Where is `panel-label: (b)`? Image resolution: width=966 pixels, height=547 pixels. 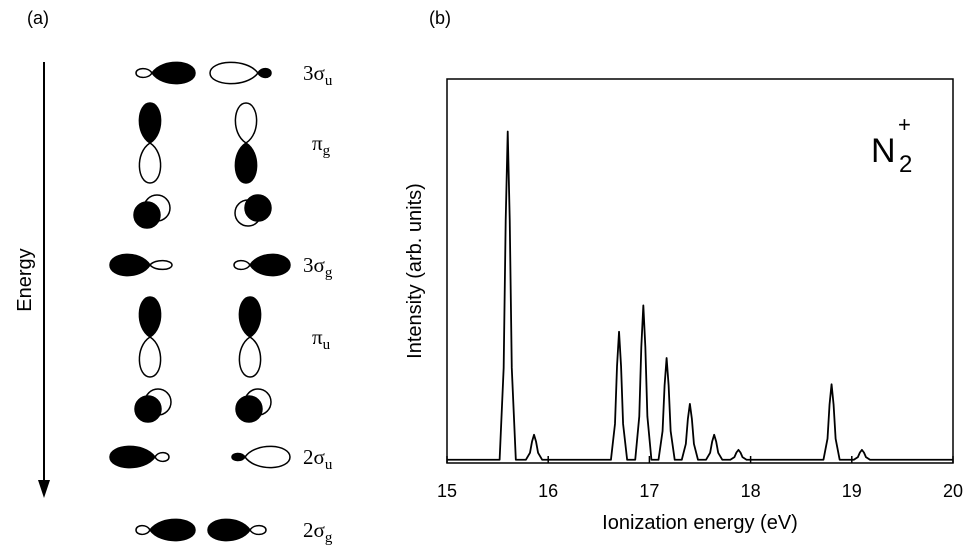 panel-label: (b) is located at coordinates (440, 18).